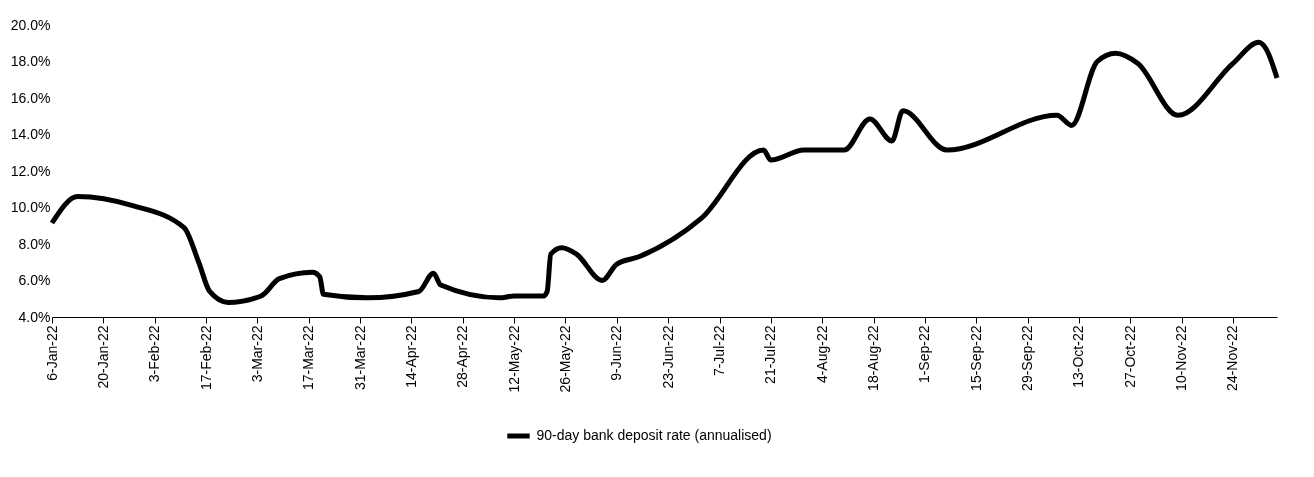 This screenshot has width=1314, height=477. I want to click on y-tick-label: 6.0%, so click(34, 280).